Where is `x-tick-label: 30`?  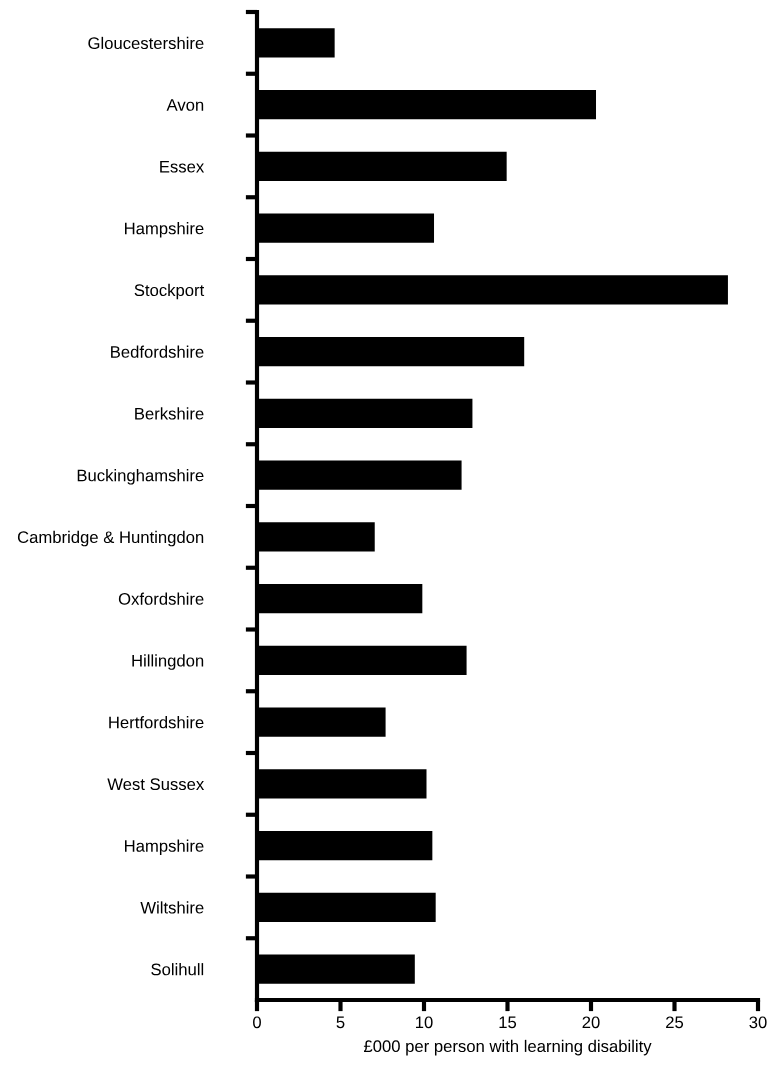 x-tick-label: 30 is located at coordinates (758, 1022).